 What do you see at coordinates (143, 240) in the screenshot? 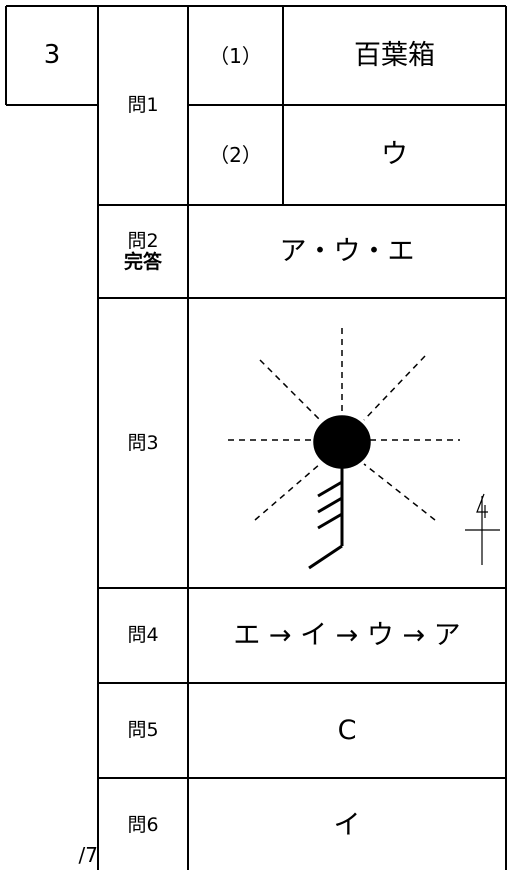
I see `question-label: 問2` at bounding box center [143, 240].